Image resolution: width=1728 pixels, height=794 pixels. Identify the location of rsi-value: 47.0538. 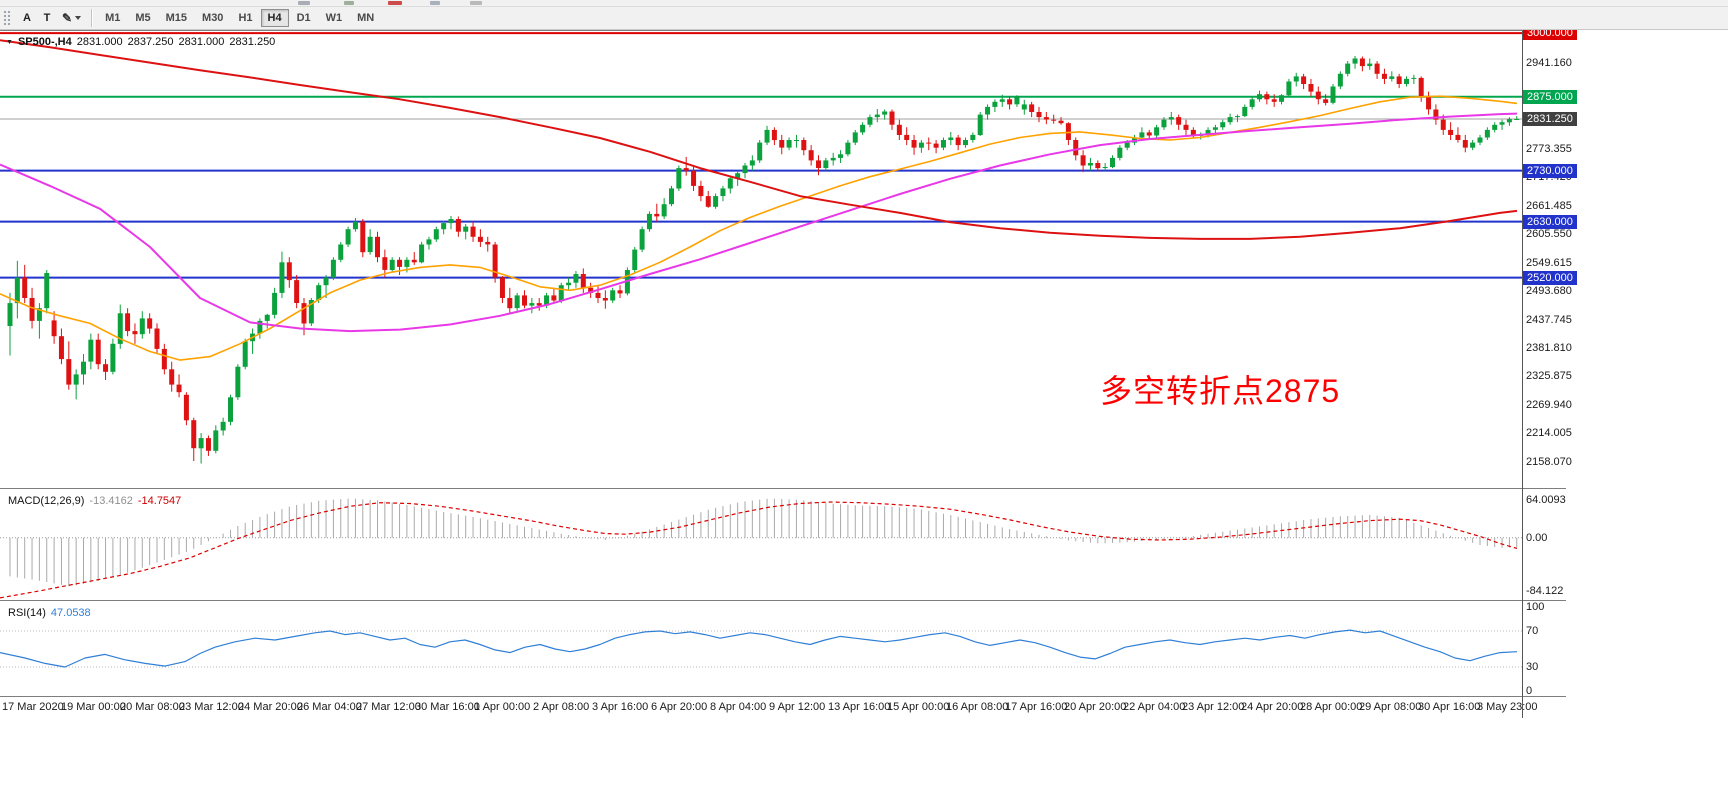
(70, 613).